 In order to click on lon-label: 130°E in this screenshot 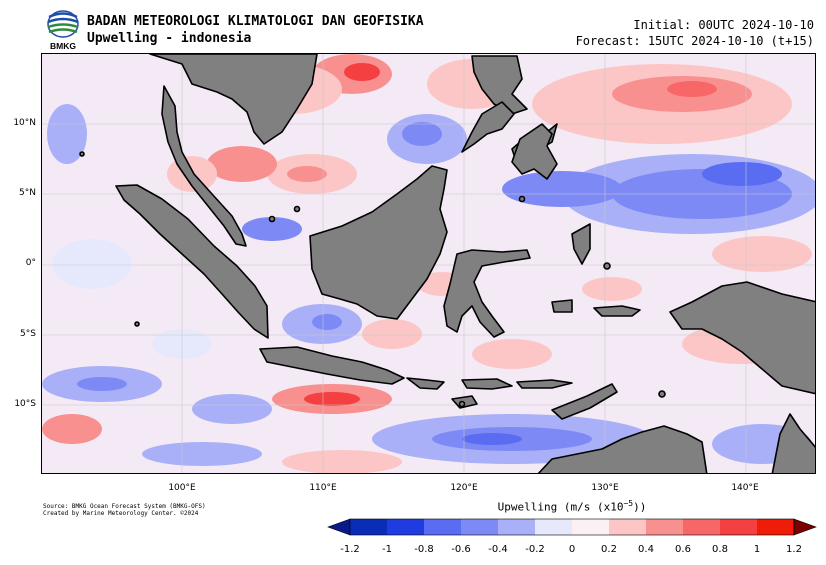, I will do `click(605, 488)`.